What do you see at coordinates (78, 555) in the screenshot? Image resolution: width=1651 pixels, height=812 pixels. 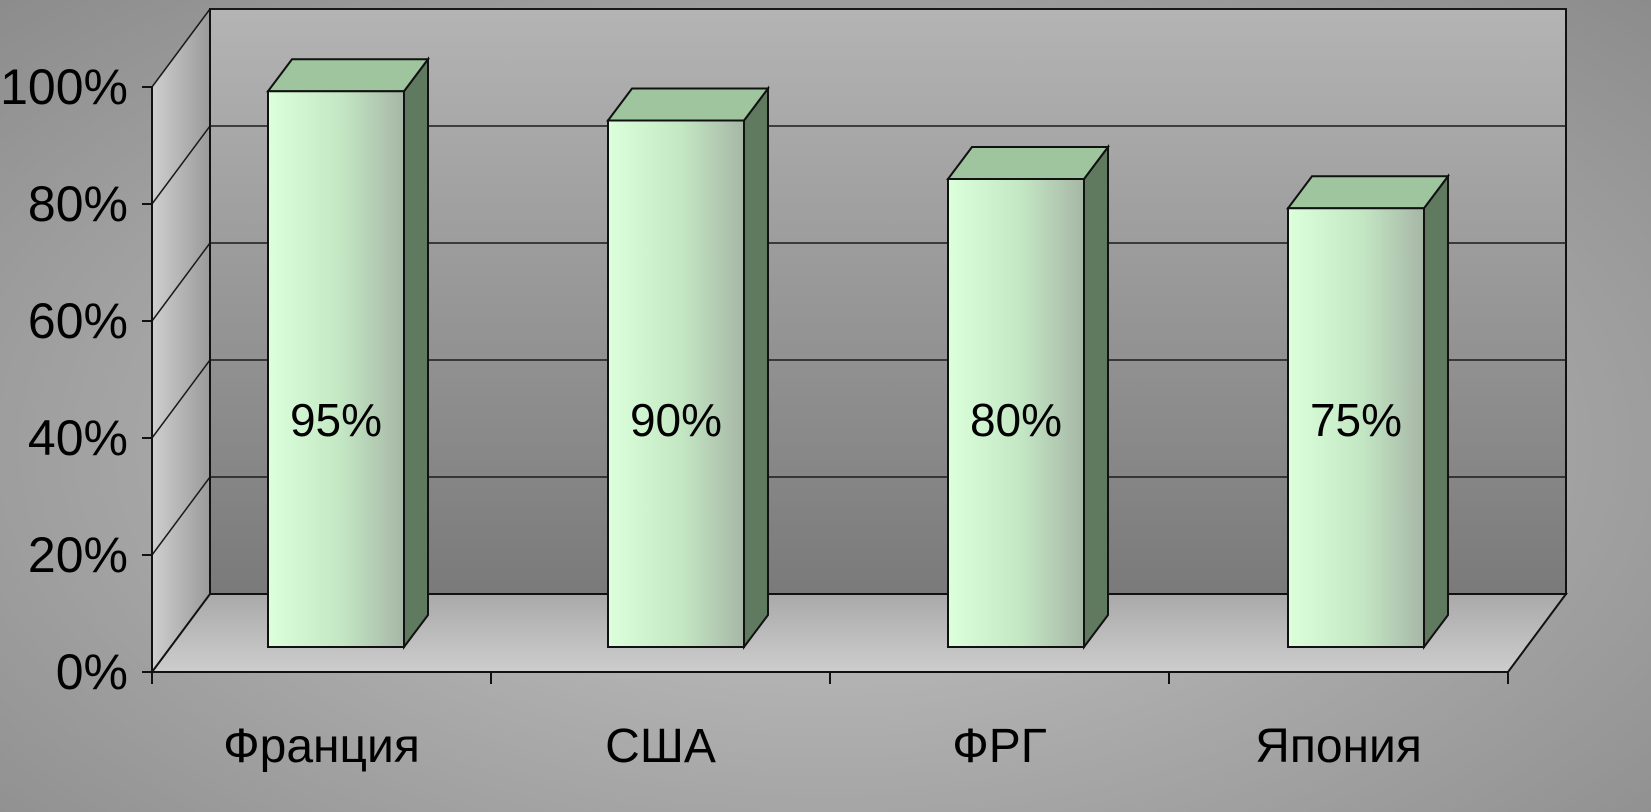 I see `y-tick-label: 20%` at bounding box center [78, 555].